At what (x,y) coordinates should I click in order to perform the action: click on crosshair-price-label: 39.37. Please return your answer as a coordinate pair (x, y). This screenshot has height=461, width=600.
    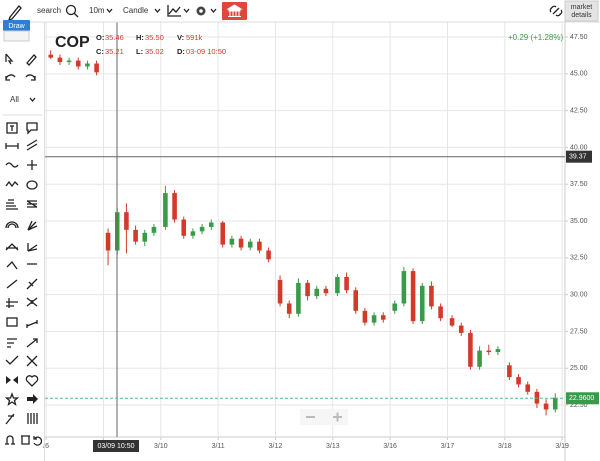
    Looking at the image, I should click on (578, 157).